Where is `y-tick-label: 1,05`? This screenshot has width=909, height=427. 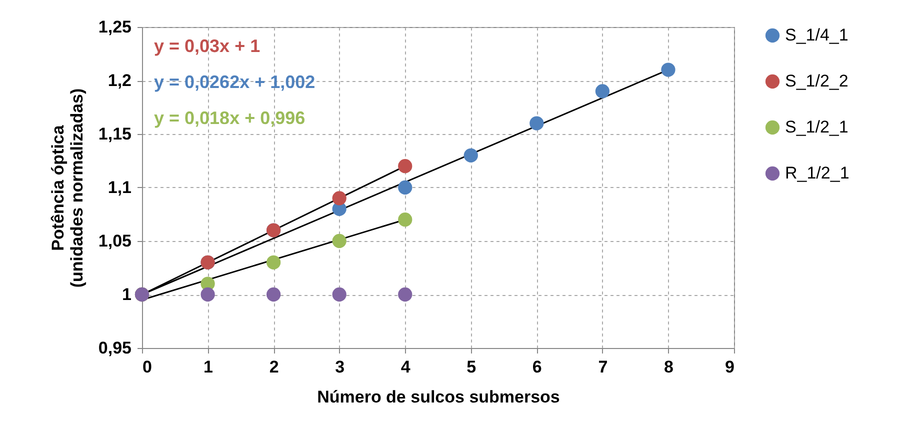
y-tick-label: 1,05 is located at coordinates (115, 241).